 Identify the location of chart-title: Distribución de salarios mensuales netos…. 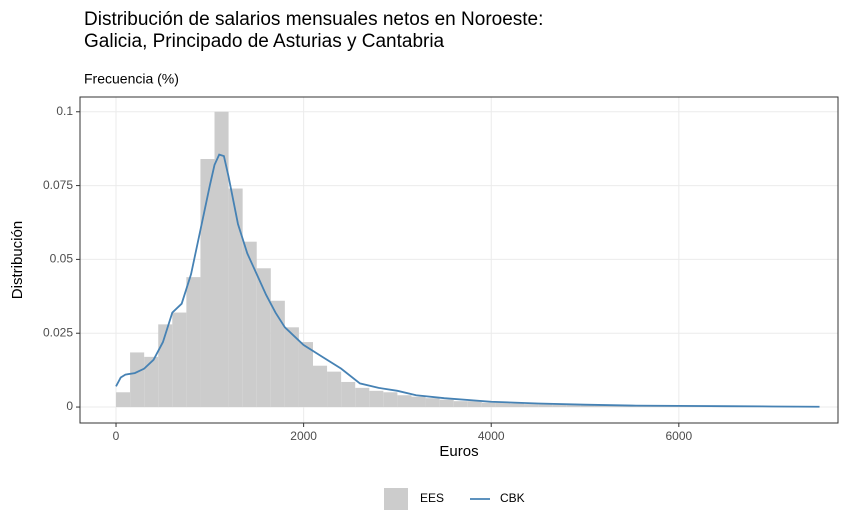
(313, 19).